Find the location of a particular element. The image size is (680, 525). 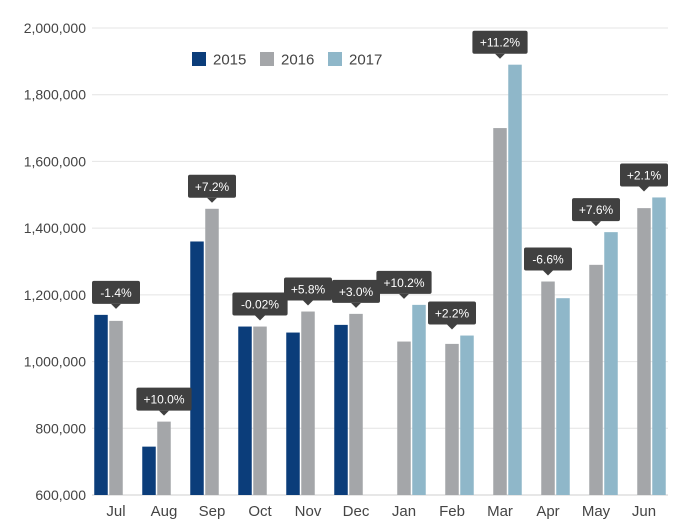

callout: -1.4% is located at coordinates (116, 294).